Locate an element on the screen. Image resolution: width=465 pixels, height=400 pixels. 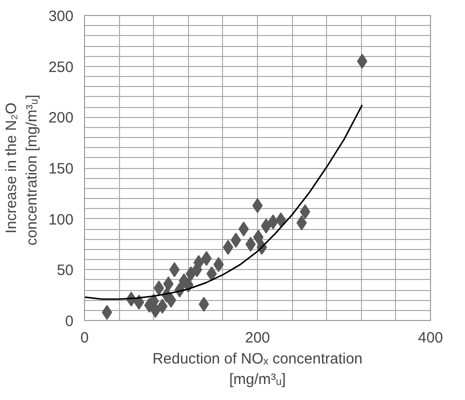
y-axis-title: Increase in the N₂O concentration [mg/m³ᵤ] is located at coordinates (21, 170).